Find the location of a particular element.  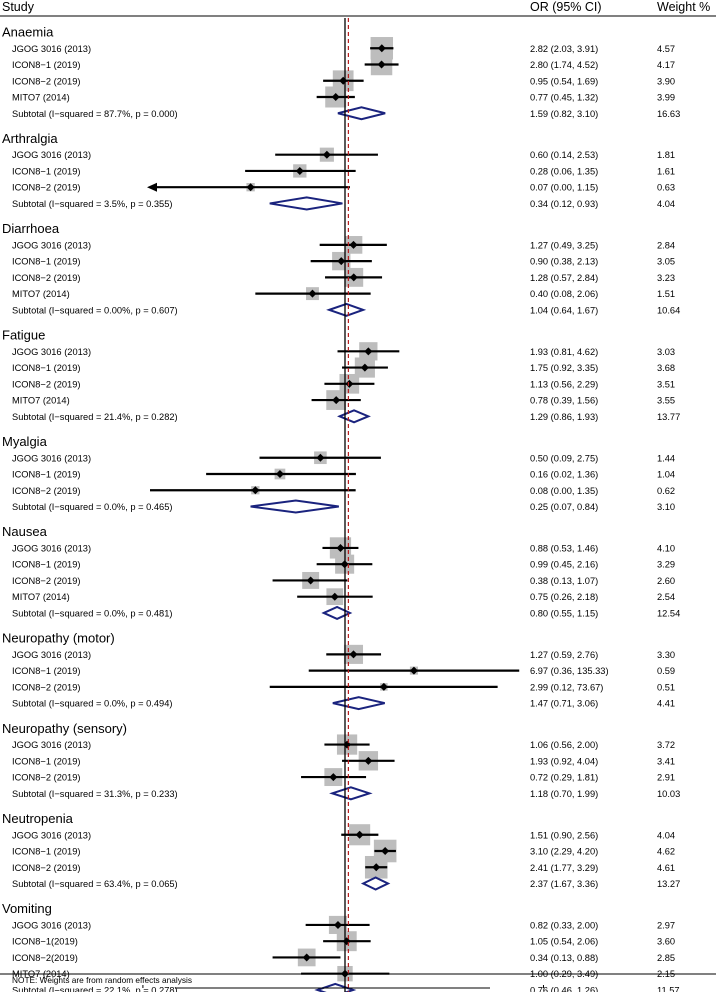

or-ci-text: 1.75 (0.92, 3.35) is located at coordinates (564, 368).